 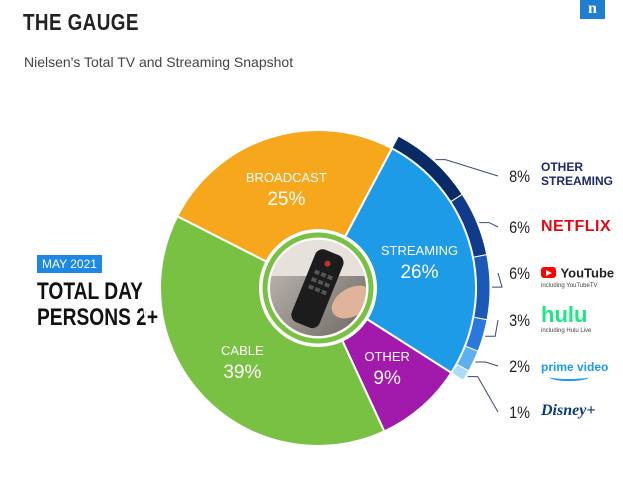 I want to click on other-streaming-line2: STREAMING, so click(x=577, y=181).